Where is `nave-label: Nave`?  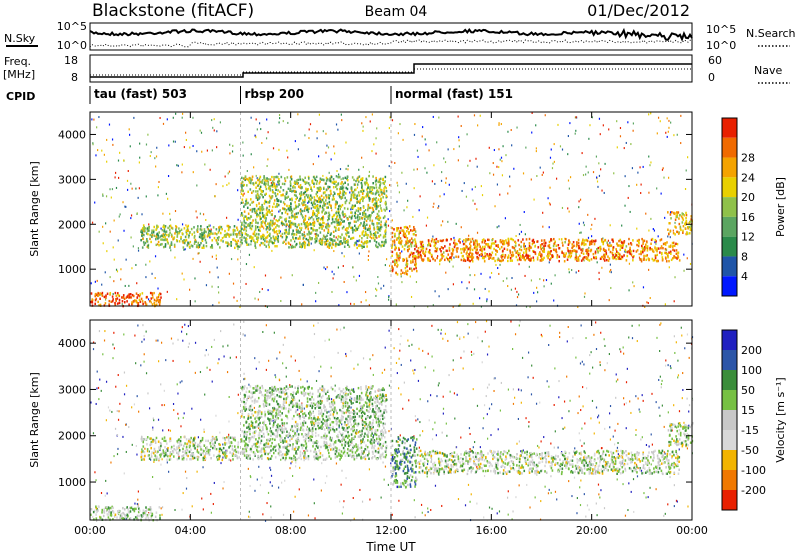 nave-label: Nave is located at coordinates (768, 70).